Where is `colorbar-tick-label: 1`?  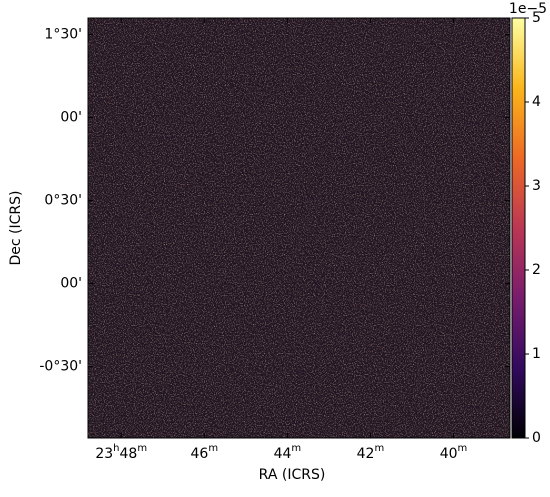
colorbar-tick-label: 1 is located at coordinates (536, 354).